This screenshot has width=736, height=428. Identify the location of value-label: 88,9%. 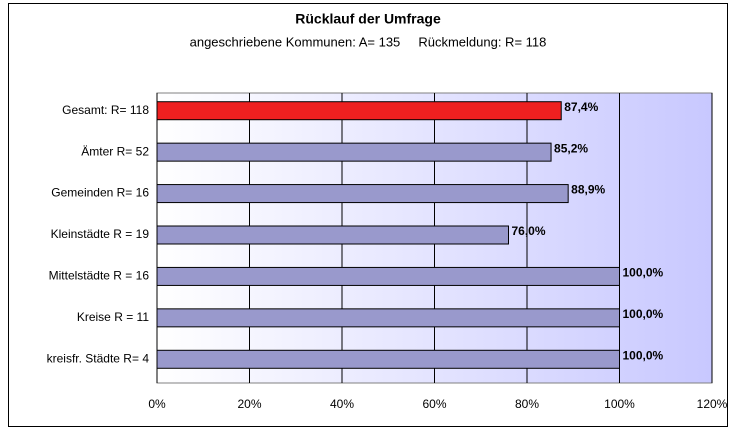
(588, 190).